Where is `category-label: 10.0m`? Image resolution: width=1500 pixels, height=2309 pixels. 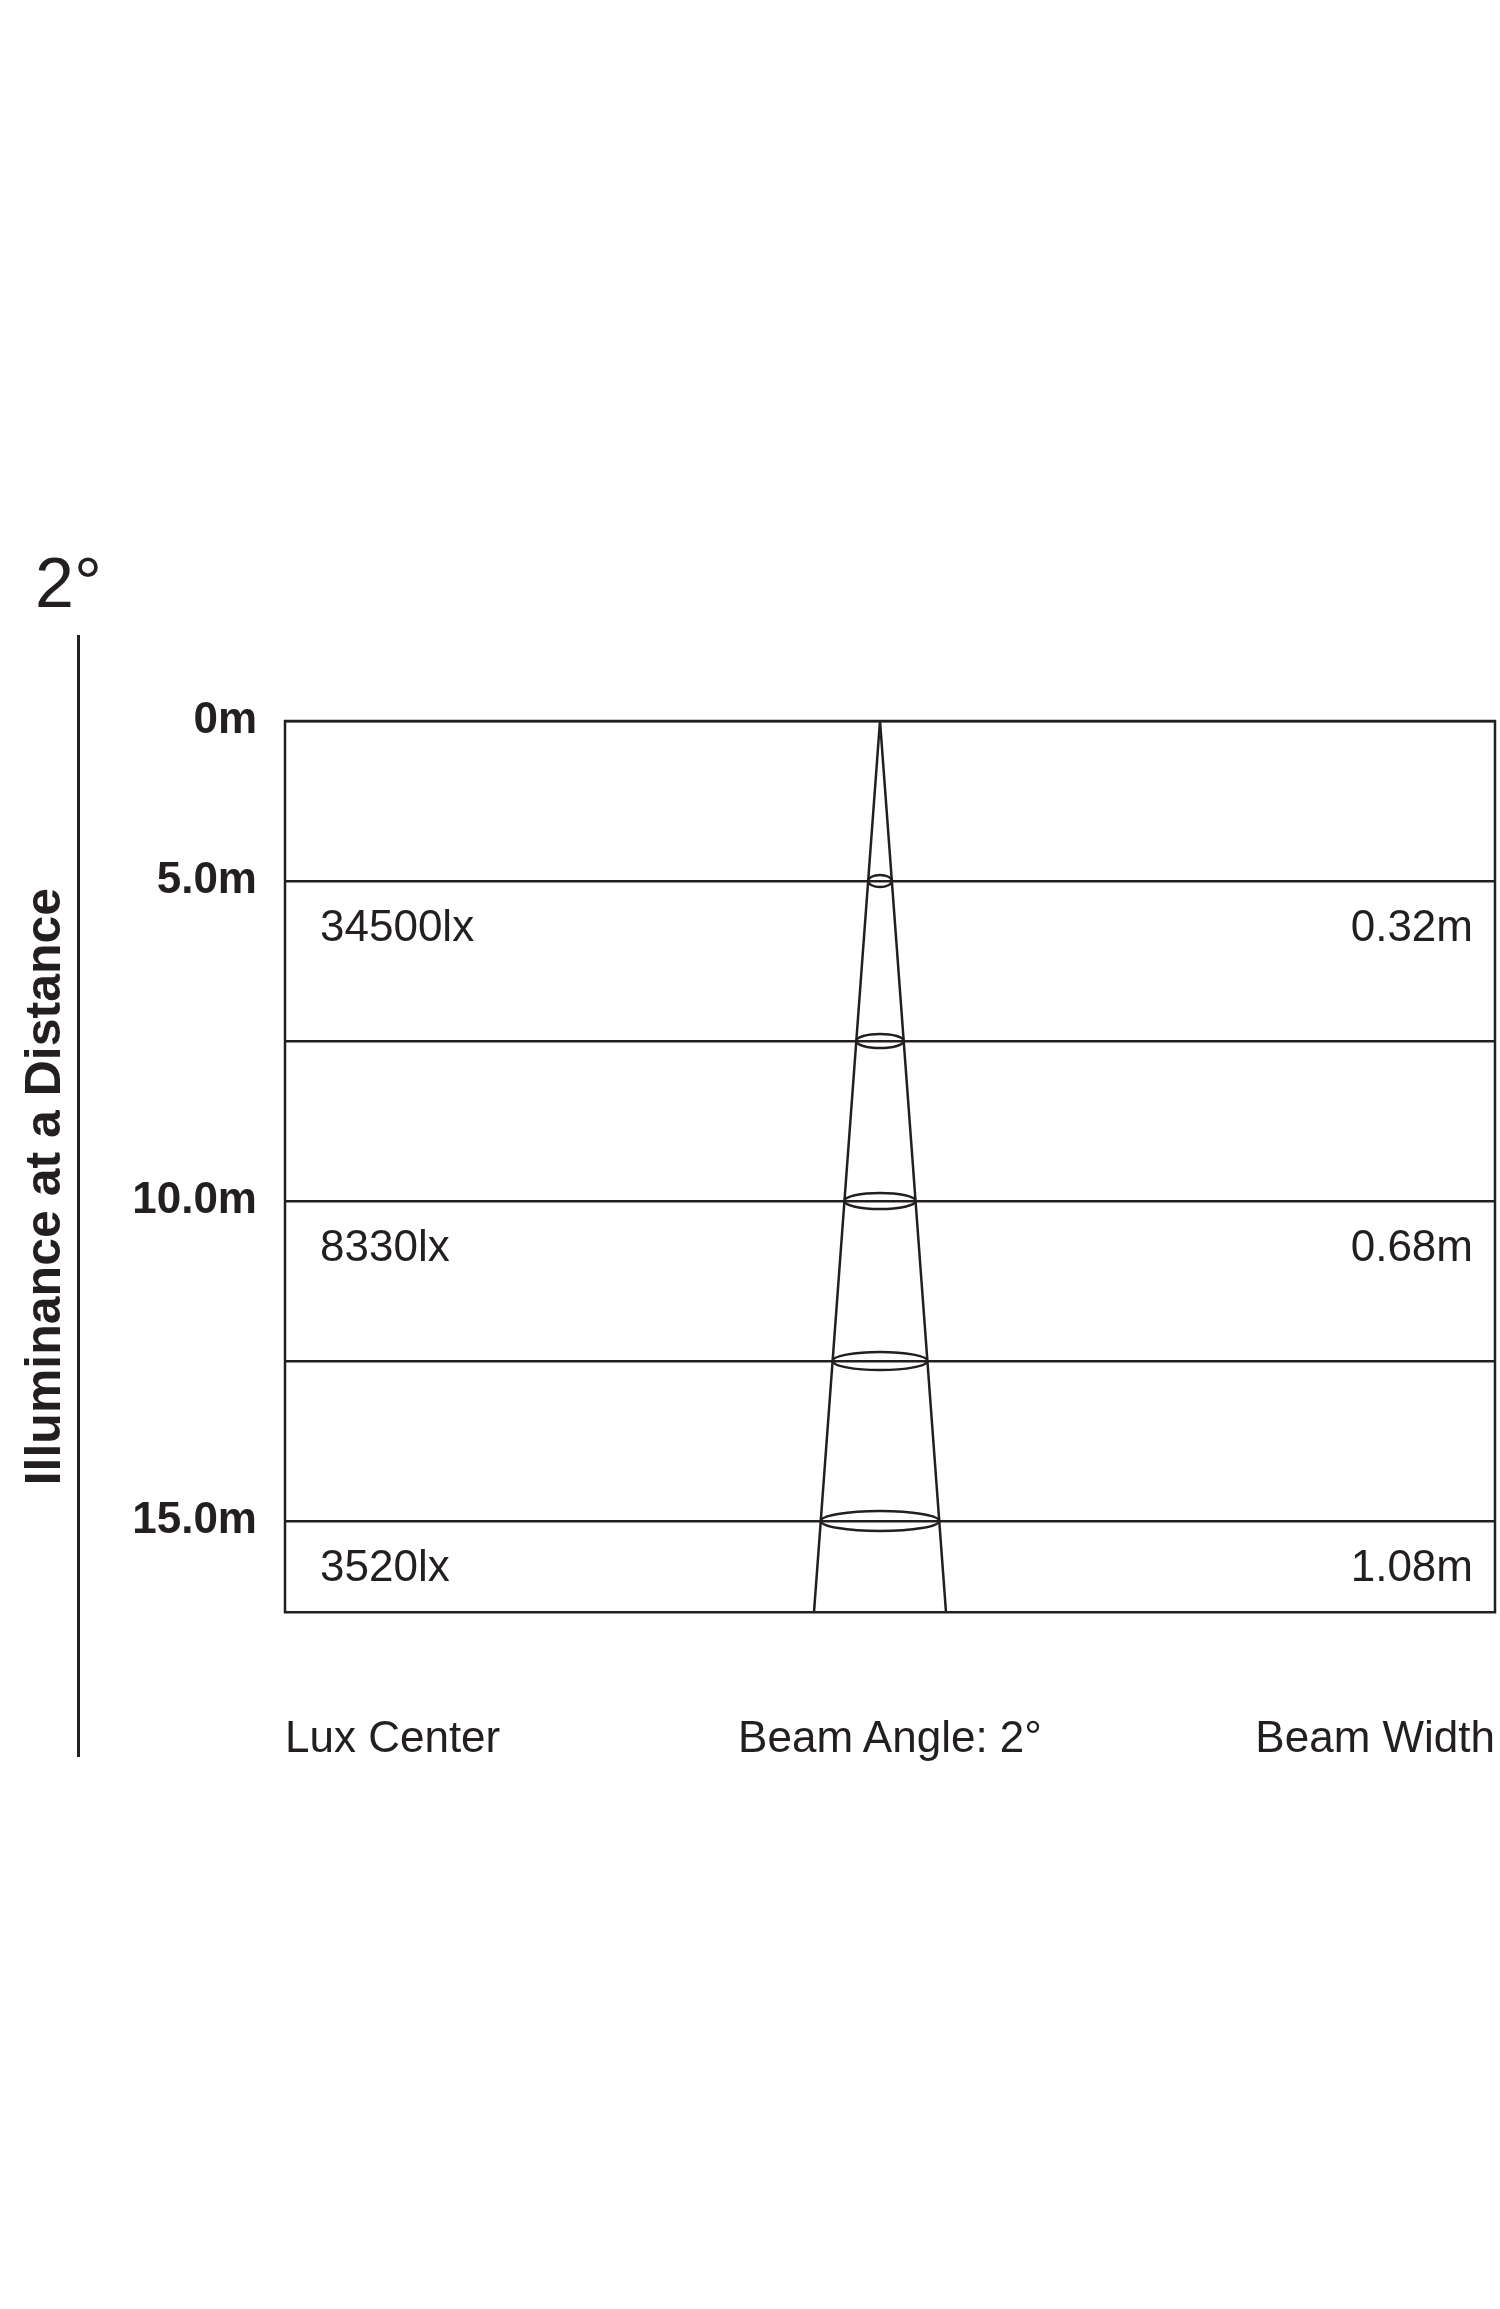
category-label: 10.0m is located at coordinates (194, 1198).